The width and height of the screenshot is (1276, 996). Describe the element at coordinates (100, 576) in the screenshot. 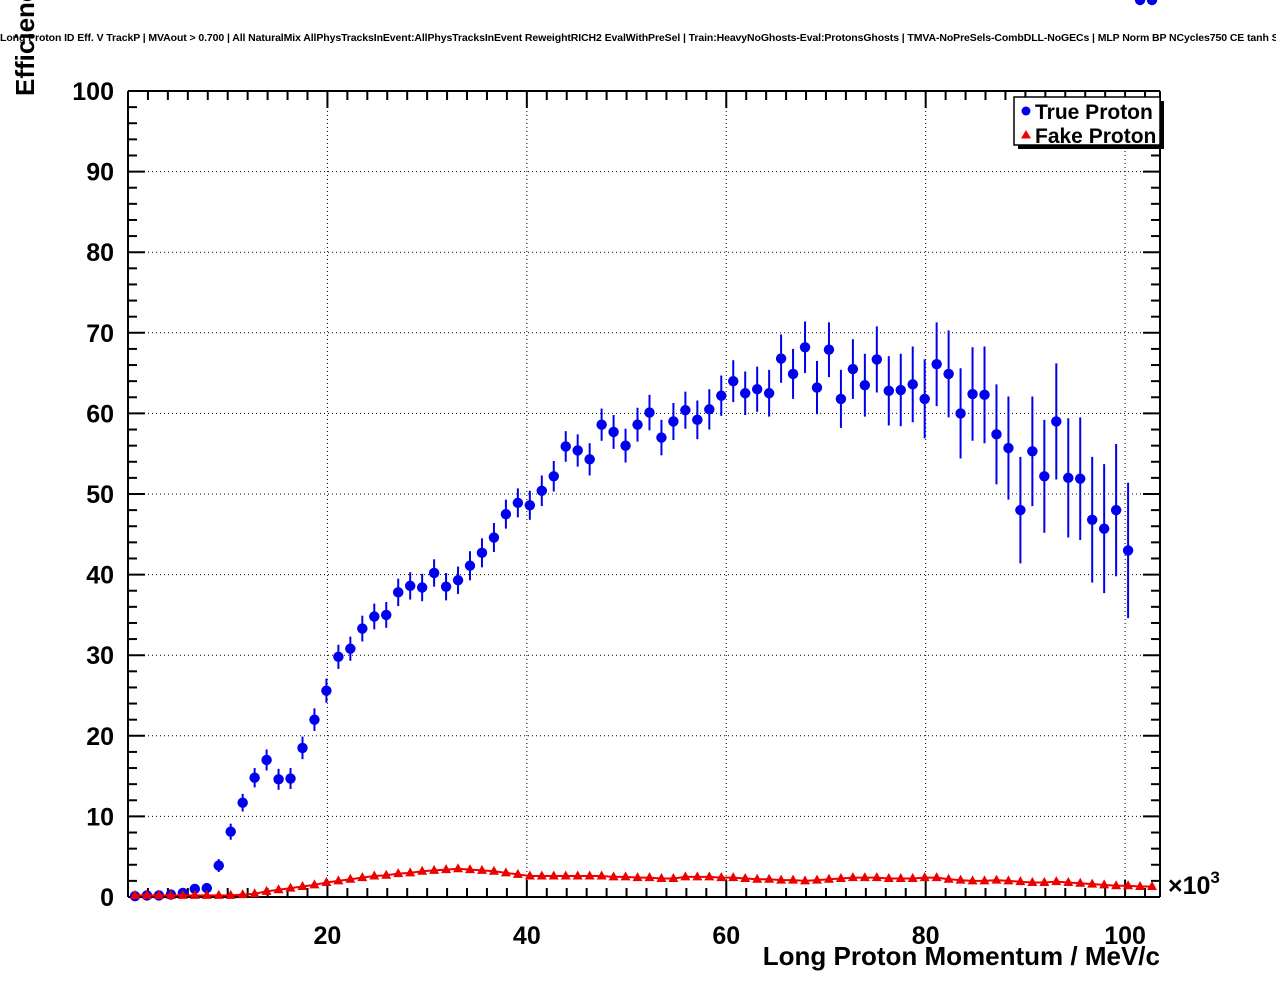

I see `y-tick-label: 40` at that location.